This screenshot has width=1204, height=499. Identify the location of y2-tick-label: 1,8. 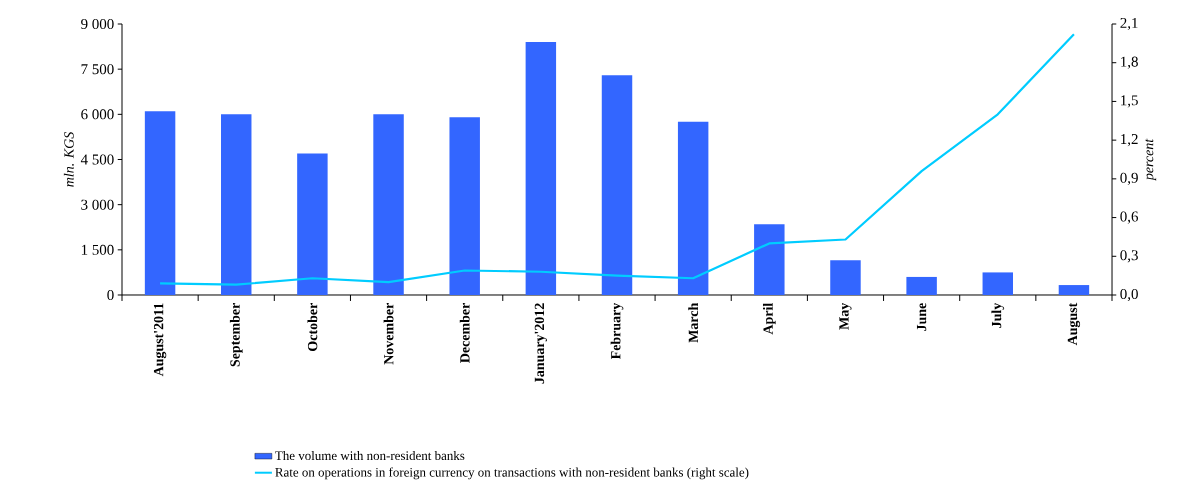
(1129, 62).